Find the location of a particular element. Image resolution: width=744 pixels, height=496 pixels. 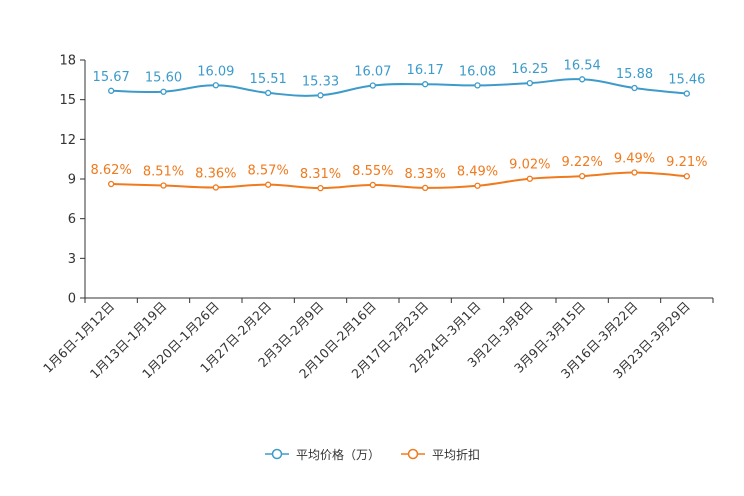

data-label: 8.33% is located at coordinates (425, 174).